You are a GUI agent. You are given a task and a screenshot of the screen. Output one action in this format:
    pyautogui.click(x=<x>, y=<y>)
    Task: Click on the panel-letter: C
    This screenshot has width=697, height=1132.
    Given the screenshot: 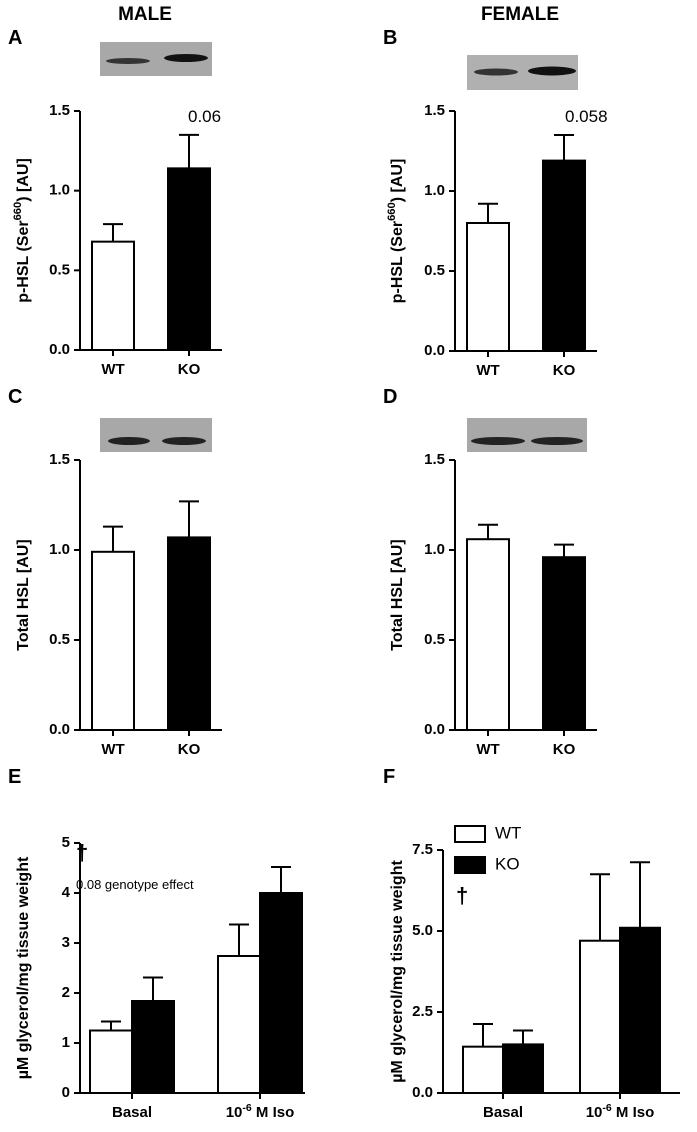 What is the action you would take?
    pyautogui.click(x=15, y=397)
    